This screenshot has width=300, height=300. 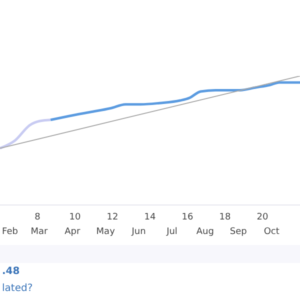 I want to click on text: Sep, so click(x=238, y=232).